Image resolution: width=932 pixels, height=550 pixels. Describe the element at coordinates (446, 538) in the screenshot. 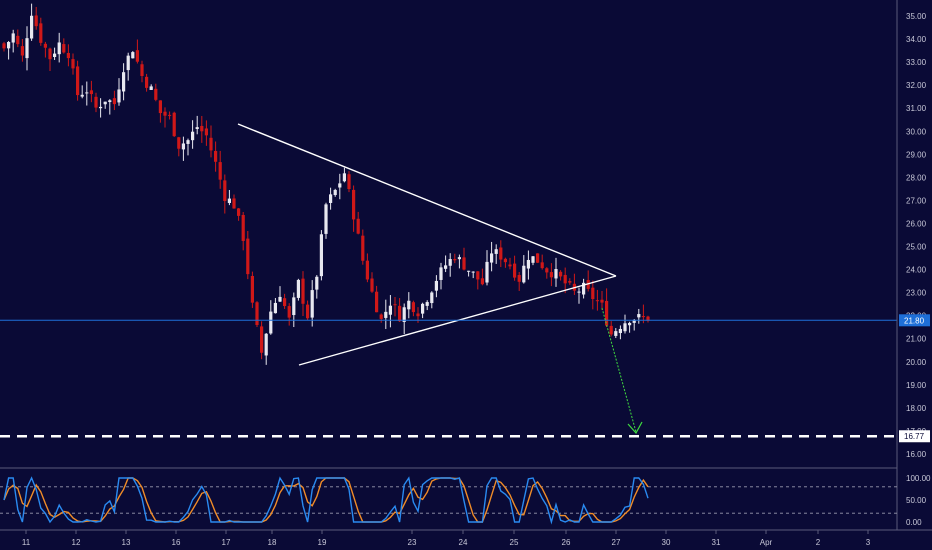

I see `time-axis: 11 12 13 16 17 18 19 23 24 25 26 27 30 31 Apr 2 3` at that location.